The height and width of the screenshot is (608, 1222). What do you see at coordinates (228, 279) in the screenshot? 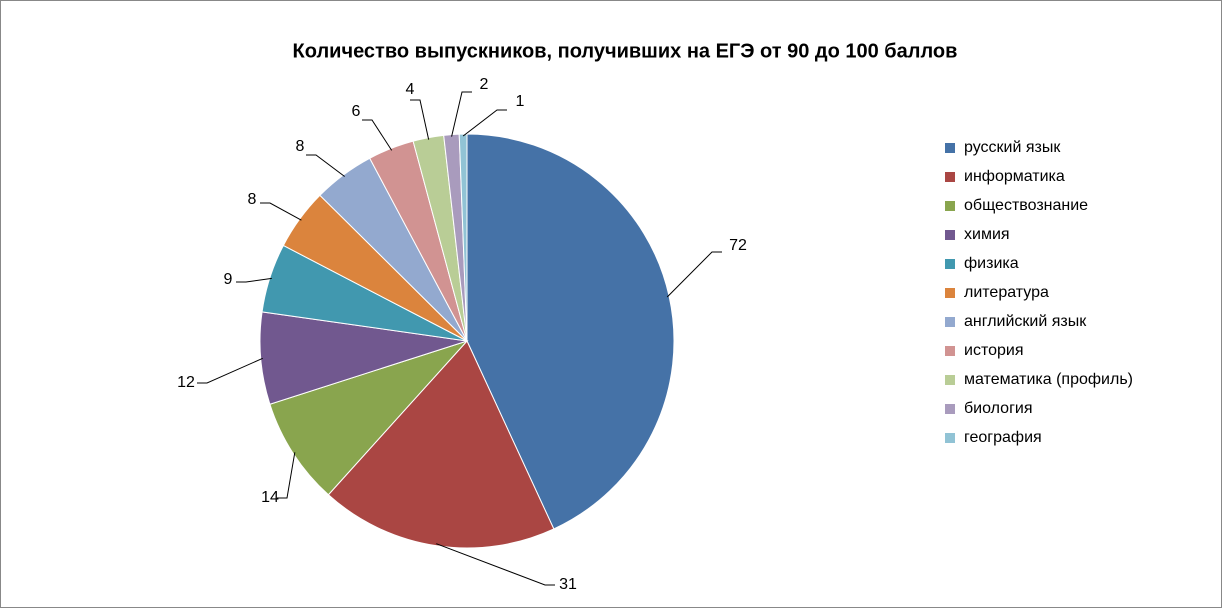
I see `data-label: 9` at bounding box center [228, 279].